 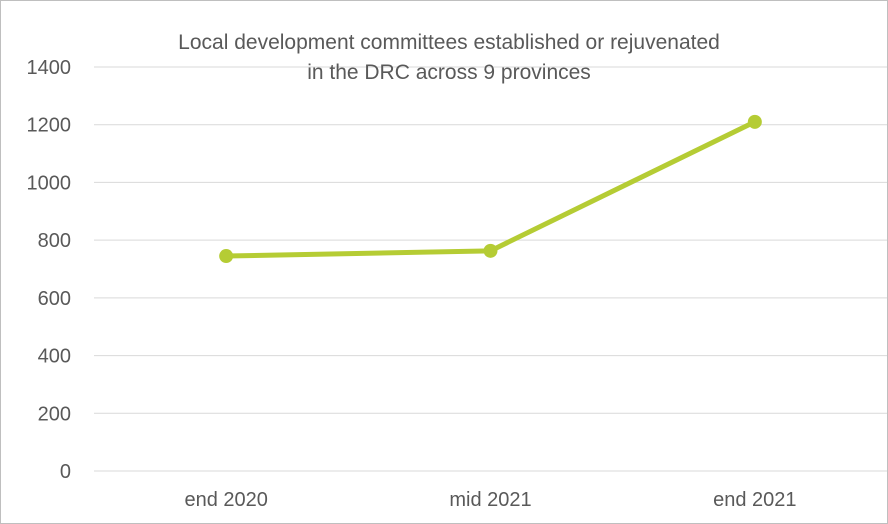 What do you see at coordinates (49, 270) in the screenshot?
I see `y-axis-ticks: 0 200 400 600 800 1000 1200 1400` at bounding box center [49, 270].